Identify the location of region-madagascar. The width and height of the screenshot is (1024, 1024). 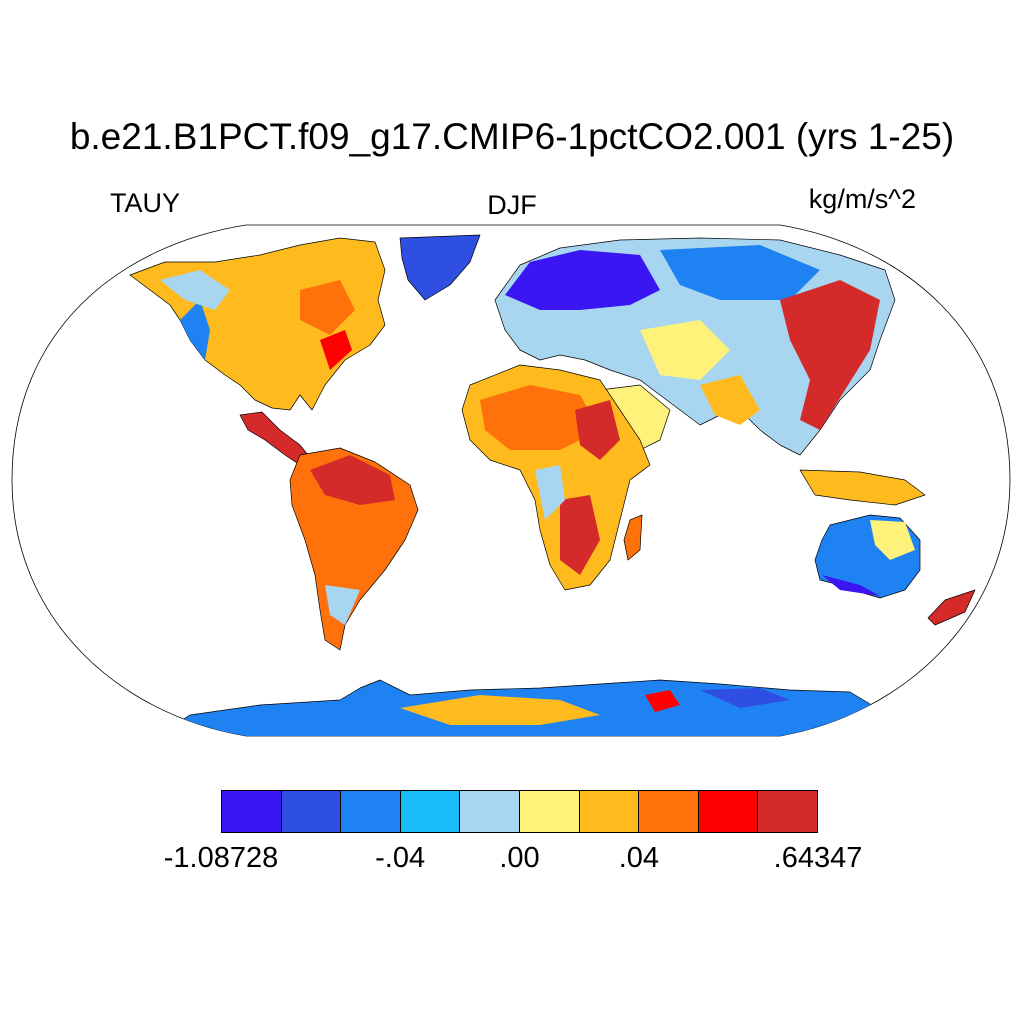
(633, 537).